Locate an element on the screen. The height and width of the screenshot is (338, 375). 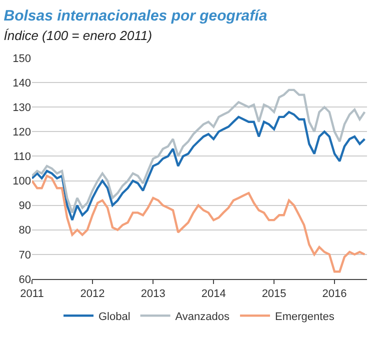
x-tick-label: 2015 is located at coordinates (274, 294).